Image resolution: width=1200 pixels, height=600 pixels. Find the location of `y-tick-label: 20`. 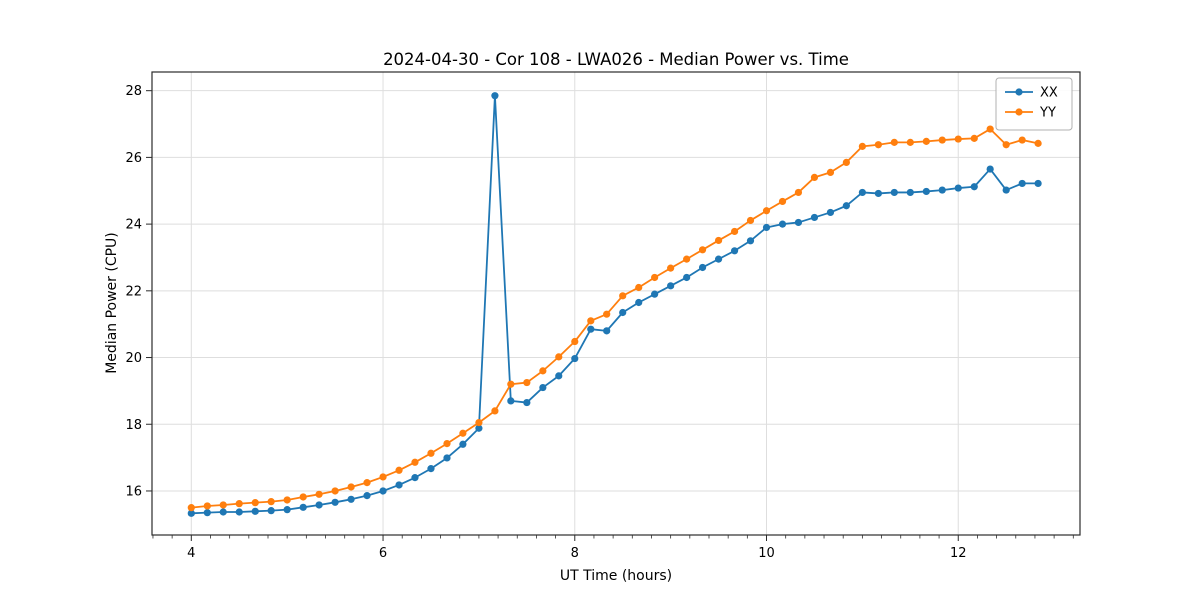

y-tick-label: 20 is located at coordinates (133, 358).